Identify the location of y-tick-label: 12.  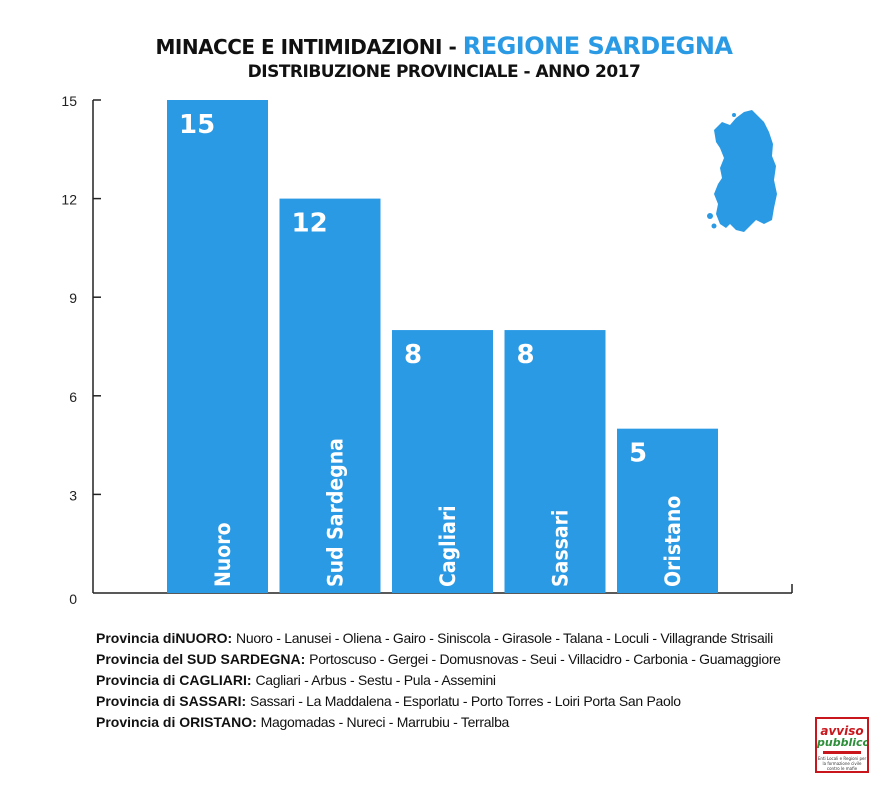
(69, 200).